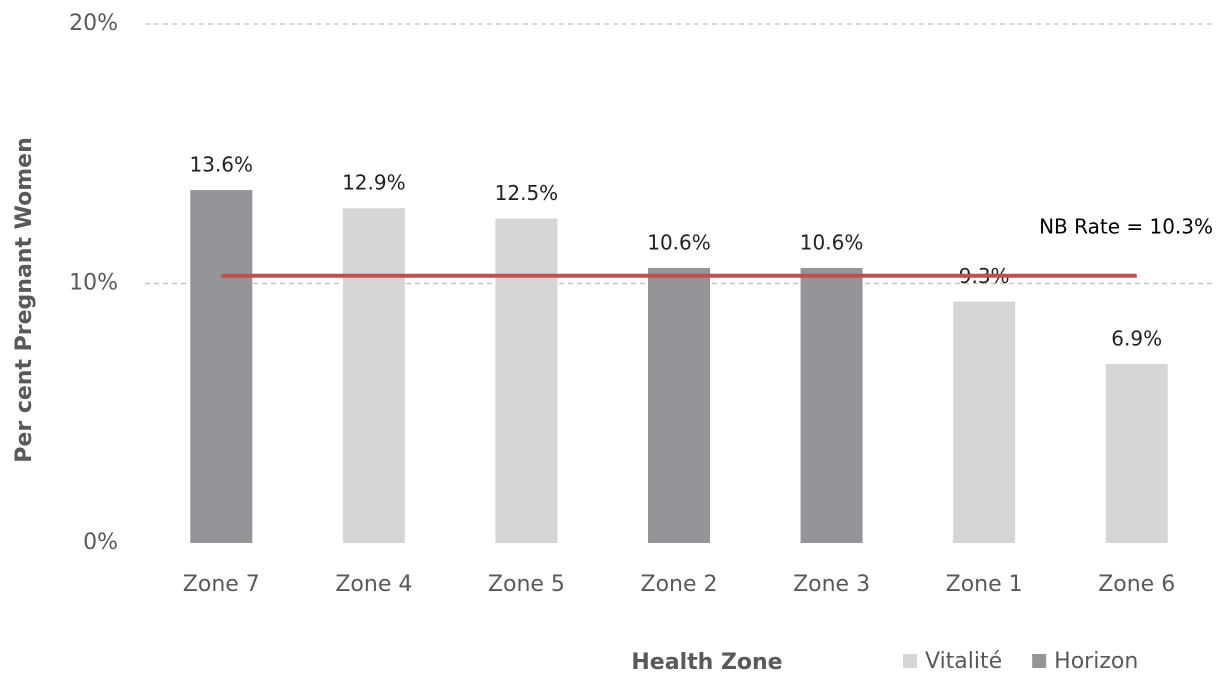 This screenshot has width=1223, height=679. Describe the element at coordinates (831, 584) in the screenshot. I see `x-tick-label: Zone 3` at that location.